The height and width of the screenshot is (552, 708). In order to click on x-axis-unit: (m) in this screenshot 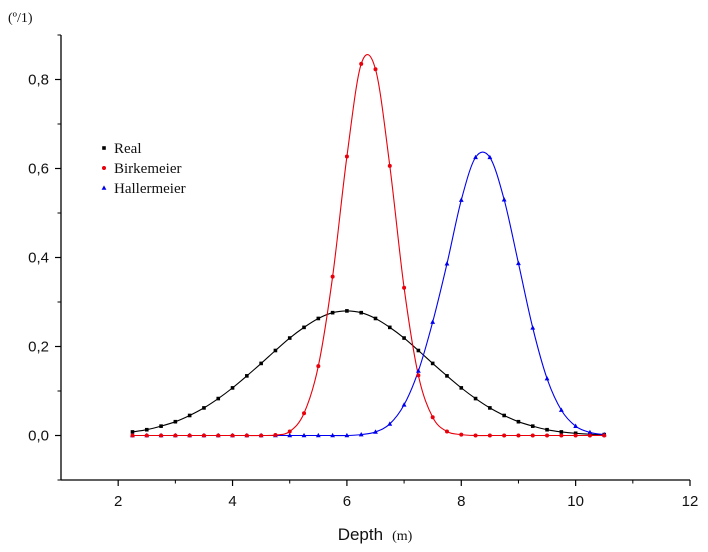, I will do `click(402, 536)`.